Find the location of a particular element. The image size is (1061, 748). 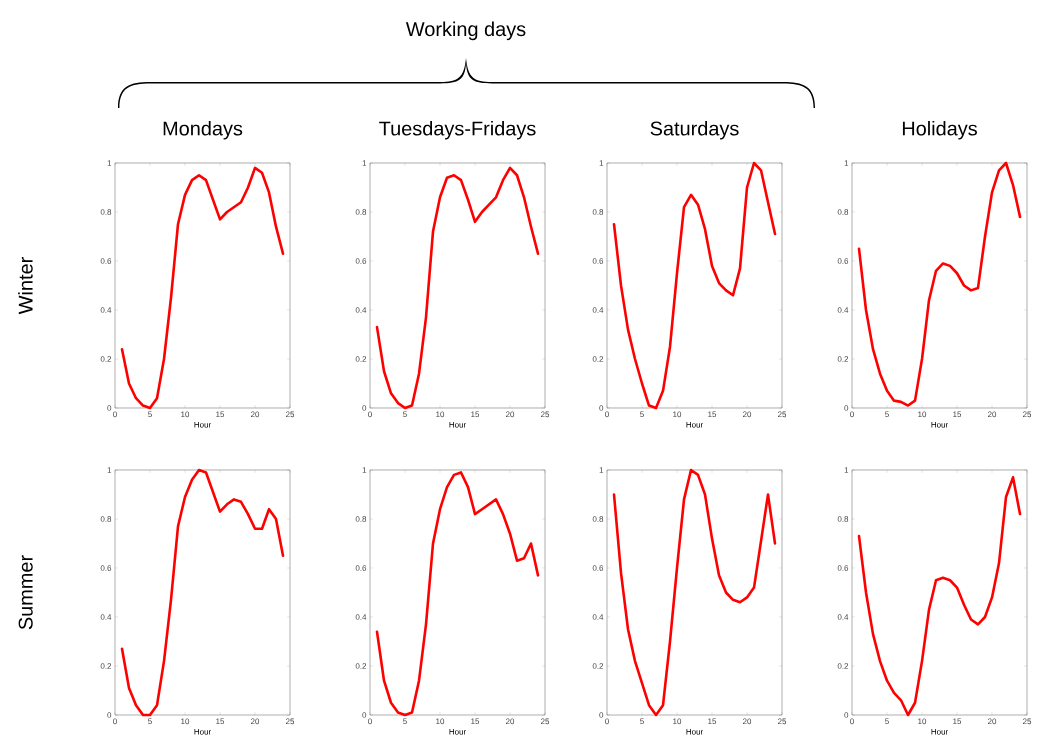

chart-title: Mondays is located at coordinates (203, 130).